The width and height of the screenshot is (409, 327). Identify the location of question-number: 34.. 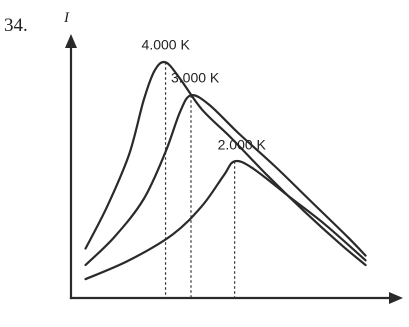
(16, 25).